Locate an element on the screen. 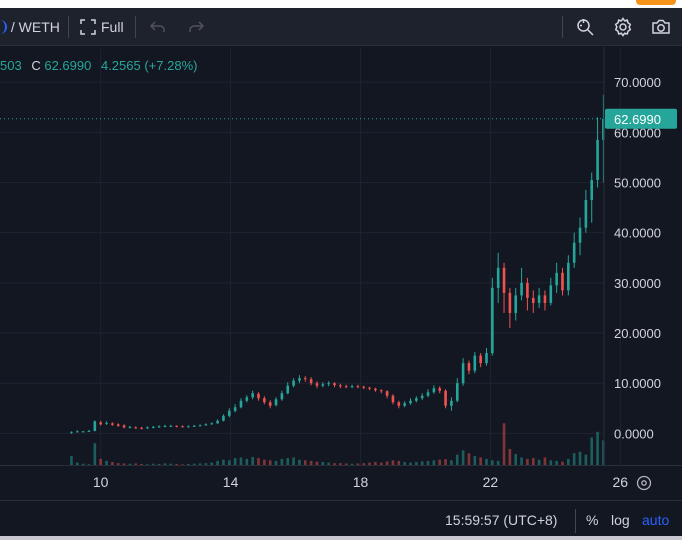 The image size is (682, 540). axis-settings-icon is located at coordinates (644, 483).